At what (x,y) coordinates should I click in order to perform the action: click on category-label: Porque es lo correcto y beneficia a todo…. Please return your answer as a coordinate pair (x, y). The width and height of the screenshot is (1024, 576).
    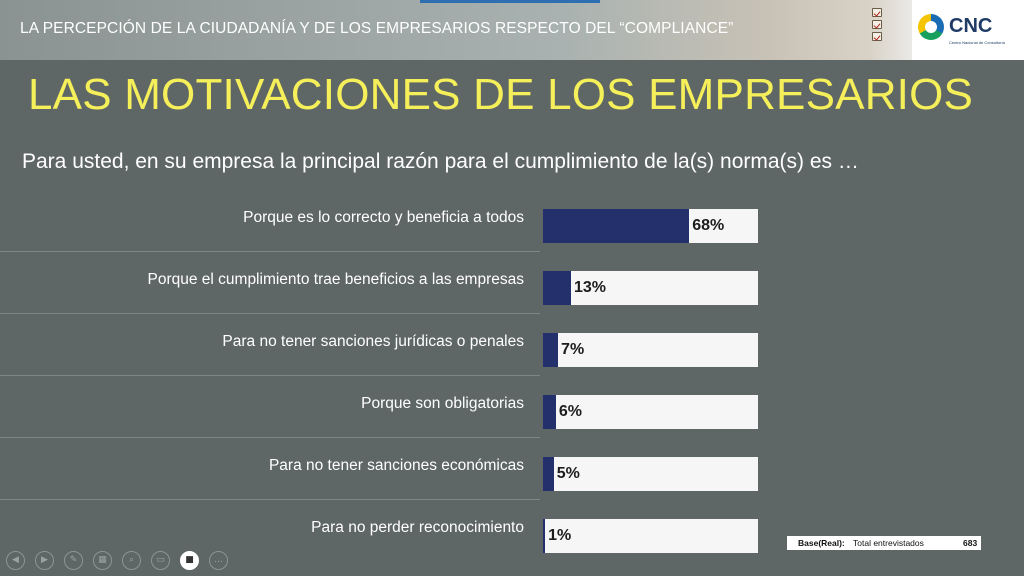
    Looking at the image, I should click on (383, 217).